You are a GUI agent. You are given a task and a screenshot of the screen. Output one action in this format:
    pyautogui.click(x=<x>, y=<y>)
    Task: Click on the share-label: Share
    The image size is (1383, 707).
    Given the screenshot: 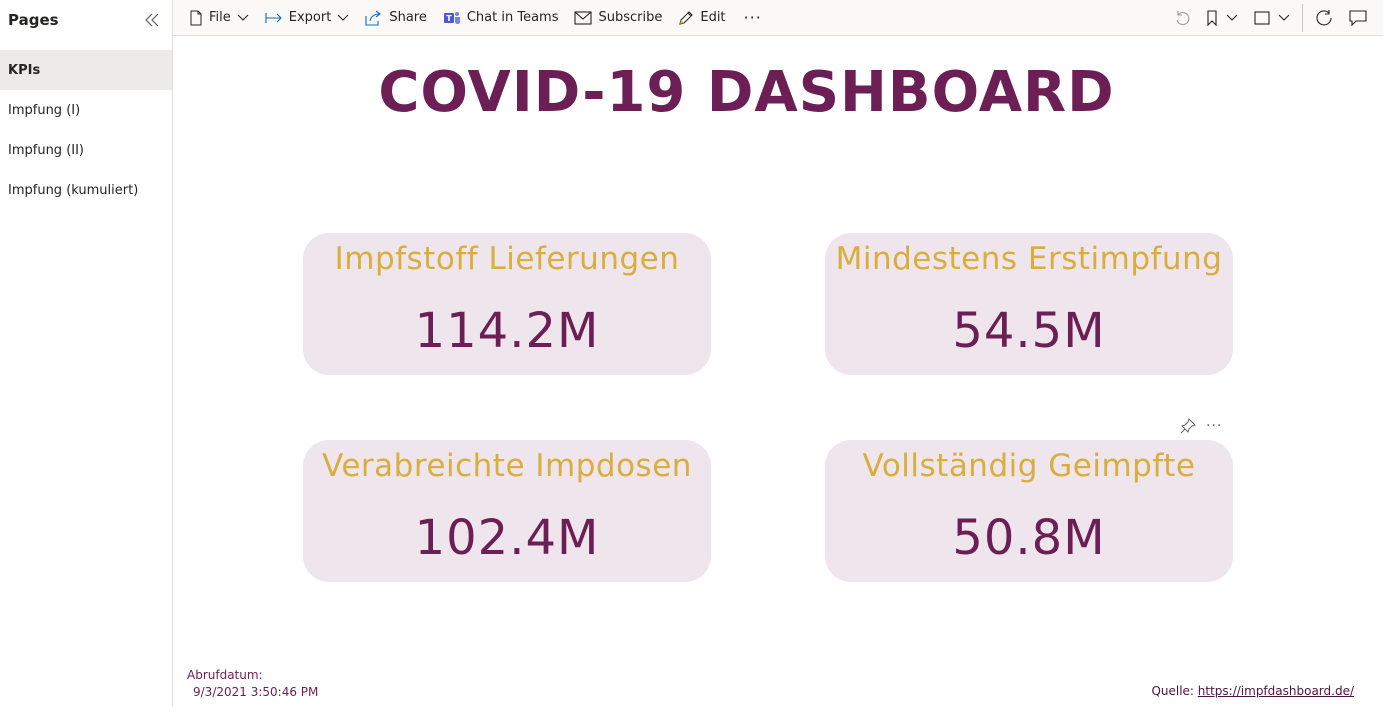 What is the action you would take?
    pyautogui.click(x=408, y=17)
    